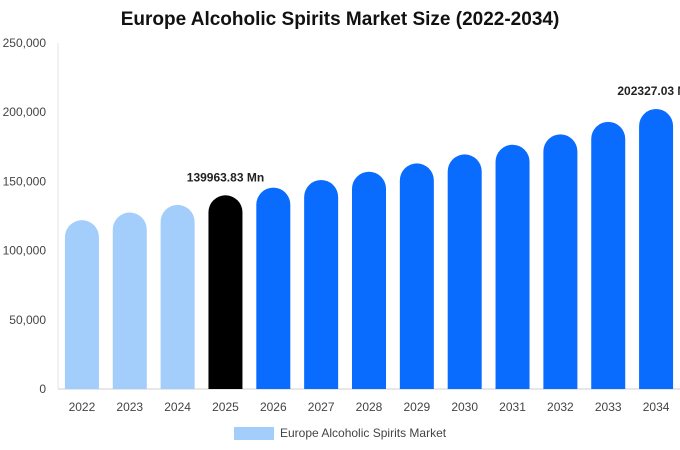 The image size is (680, 450). Describe the element at coordinates (177, 296) in the screenshot. I see `bar-2024` at that location.